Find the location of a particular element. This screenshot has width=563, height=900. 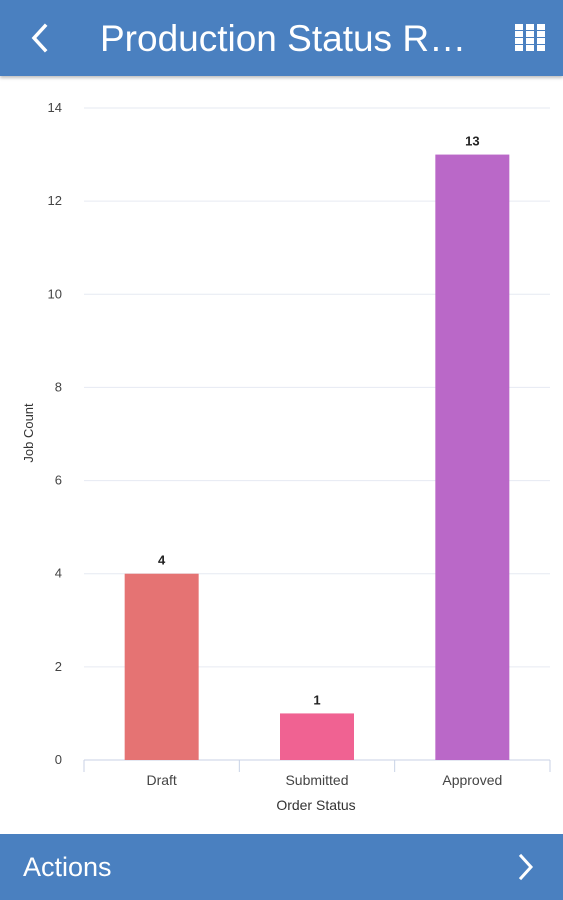

bar-draft is located at coordinates (161, 666).